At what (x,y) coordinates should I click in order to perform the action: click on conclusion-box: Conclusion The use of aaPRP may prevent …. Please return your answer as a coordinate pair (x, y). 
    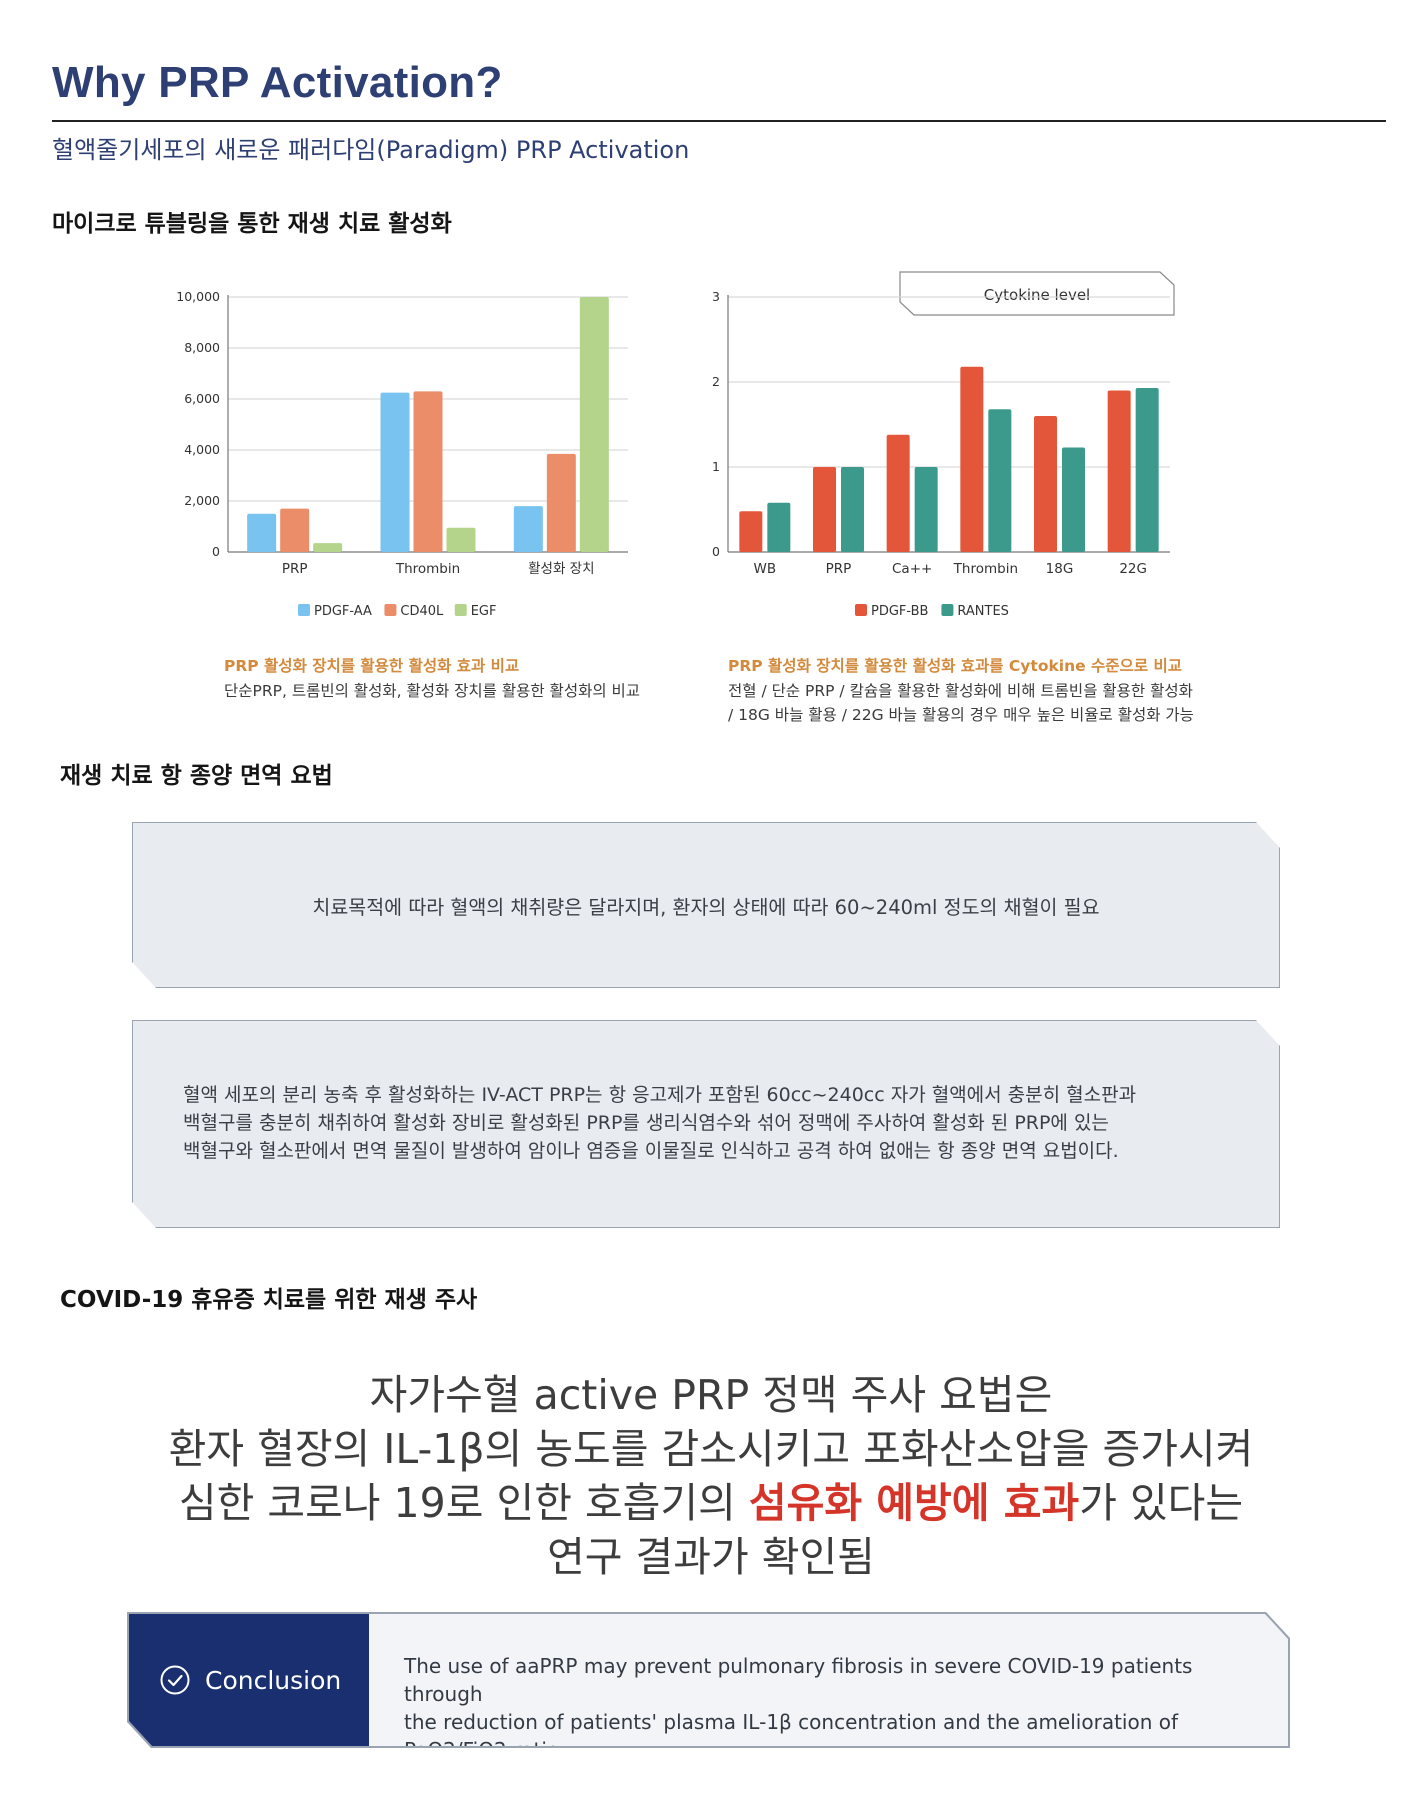
    Looking at the image, I should click on (708, 1680).